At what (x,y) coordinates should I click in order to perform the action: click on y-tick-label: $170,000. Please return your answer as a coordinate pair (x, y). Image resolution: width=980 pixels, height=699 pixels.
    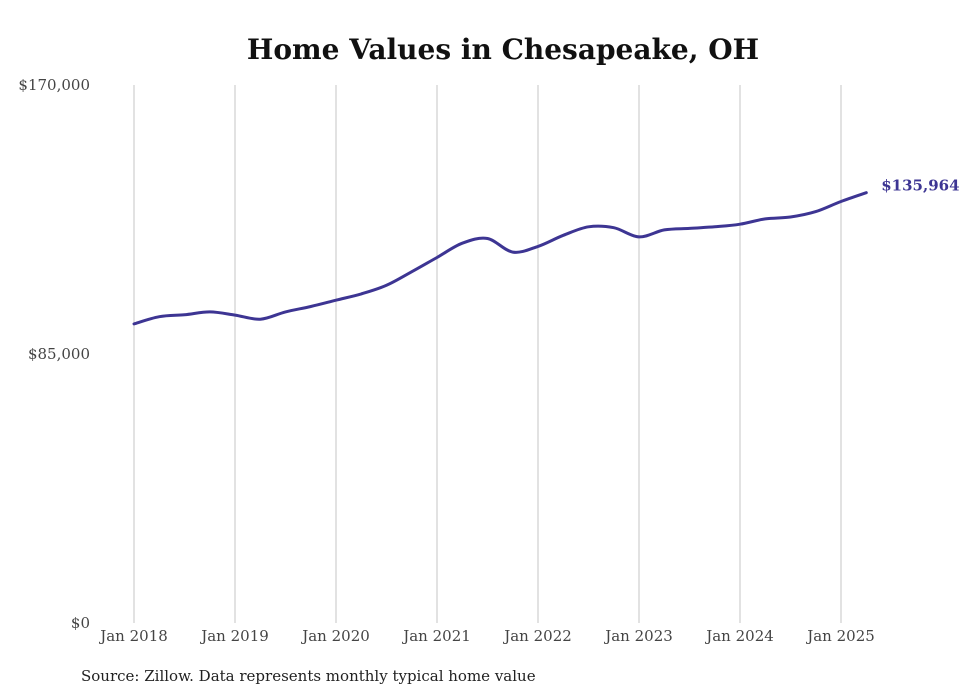
    Looking at the image, I should click on (54, 85).